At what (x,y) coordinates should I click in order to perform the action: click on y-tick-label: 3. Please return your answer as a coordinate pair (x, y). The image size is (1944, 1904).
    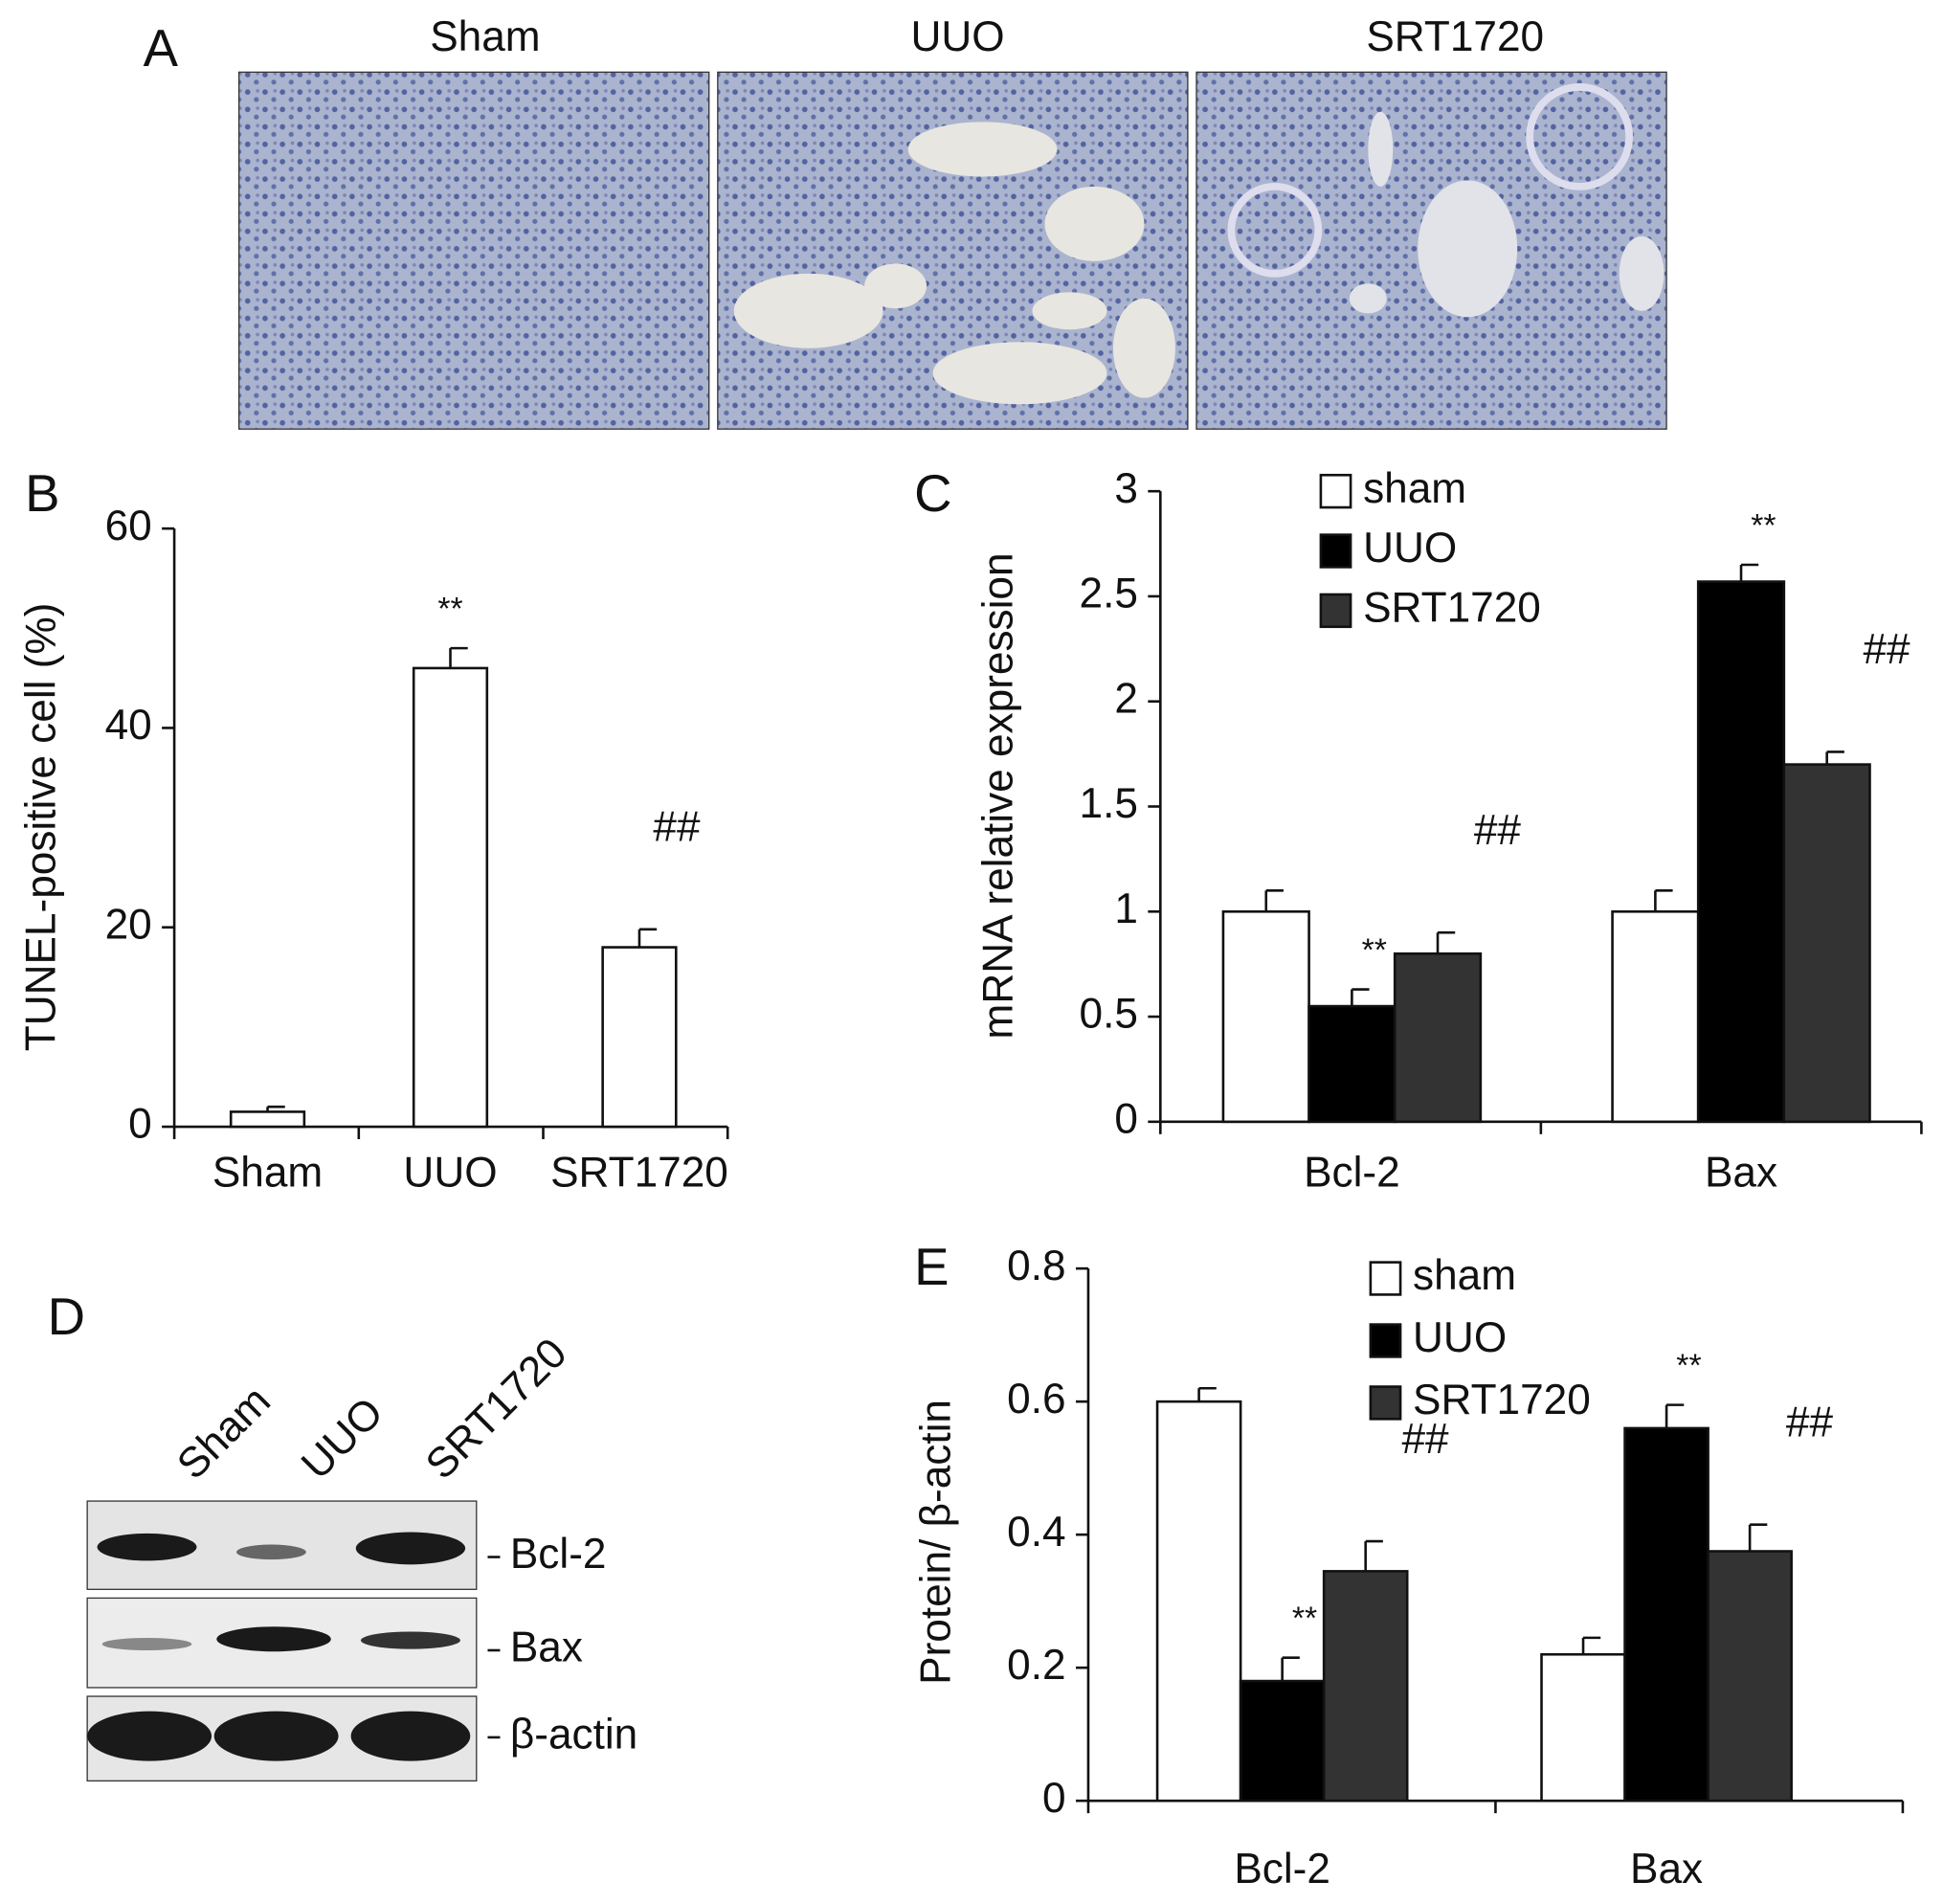
    Looking at the image, I should click on (1126, 489).